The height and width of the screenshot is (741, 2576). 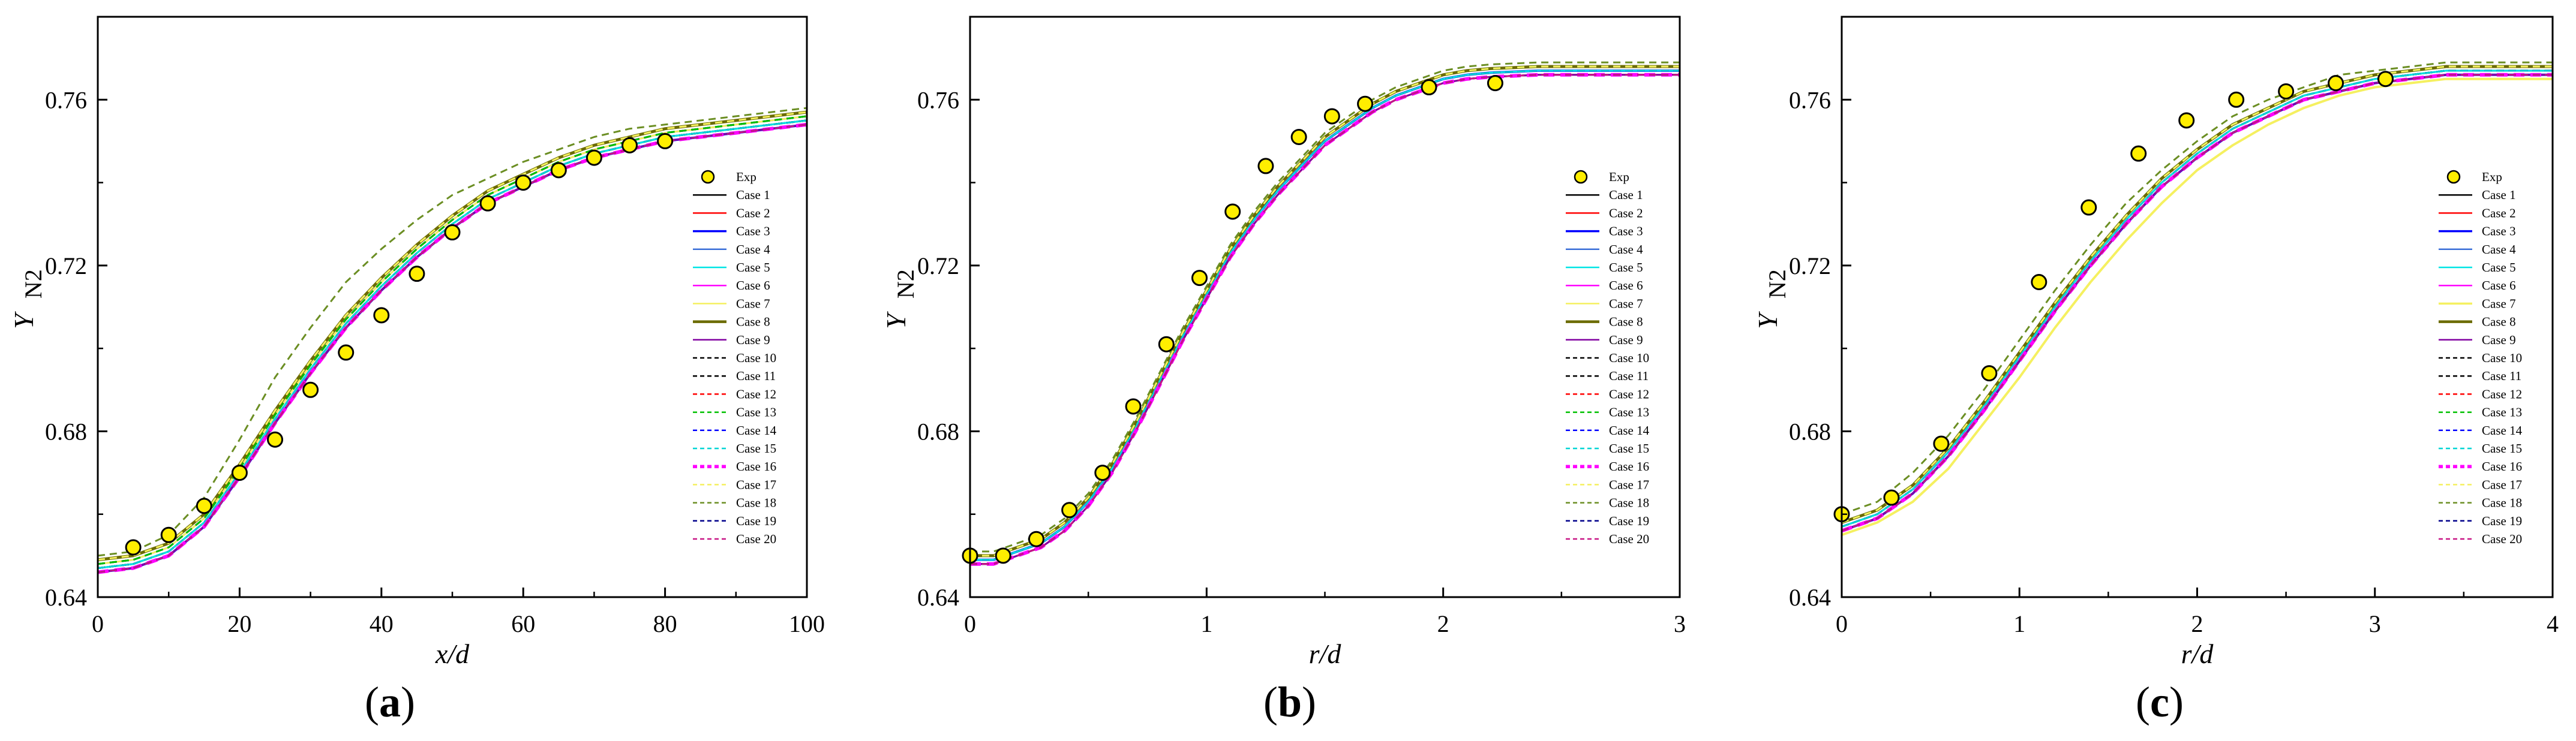 I want to click on x-axis-title: r/d, so click(x=1325, y=653).